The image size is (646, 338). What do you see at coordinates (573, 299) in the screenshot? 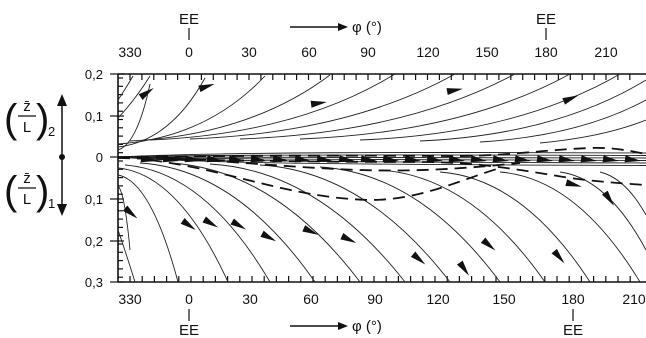
I see `bottom-tick-label: 180` at bounding box center [573, 299].